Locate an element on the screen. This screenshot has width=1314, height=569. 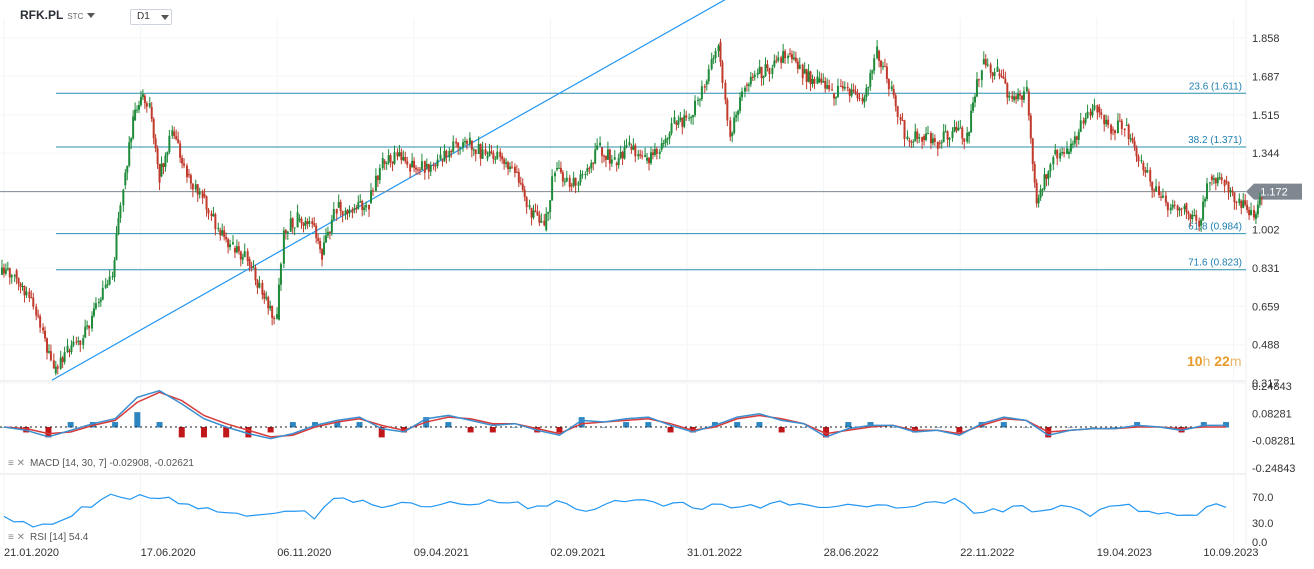
symbol-dropdown-icon is located at coordinates (91, 15).